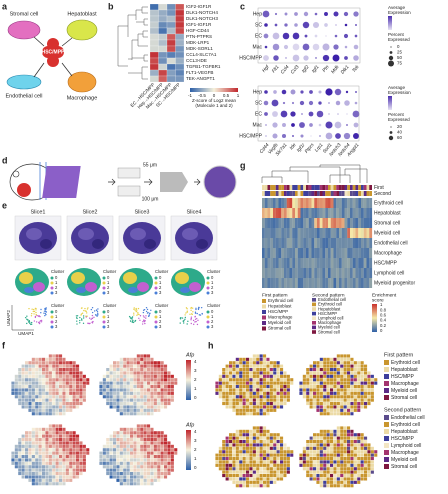  I want to click on gene-label: Ptn, so click(325, 69).